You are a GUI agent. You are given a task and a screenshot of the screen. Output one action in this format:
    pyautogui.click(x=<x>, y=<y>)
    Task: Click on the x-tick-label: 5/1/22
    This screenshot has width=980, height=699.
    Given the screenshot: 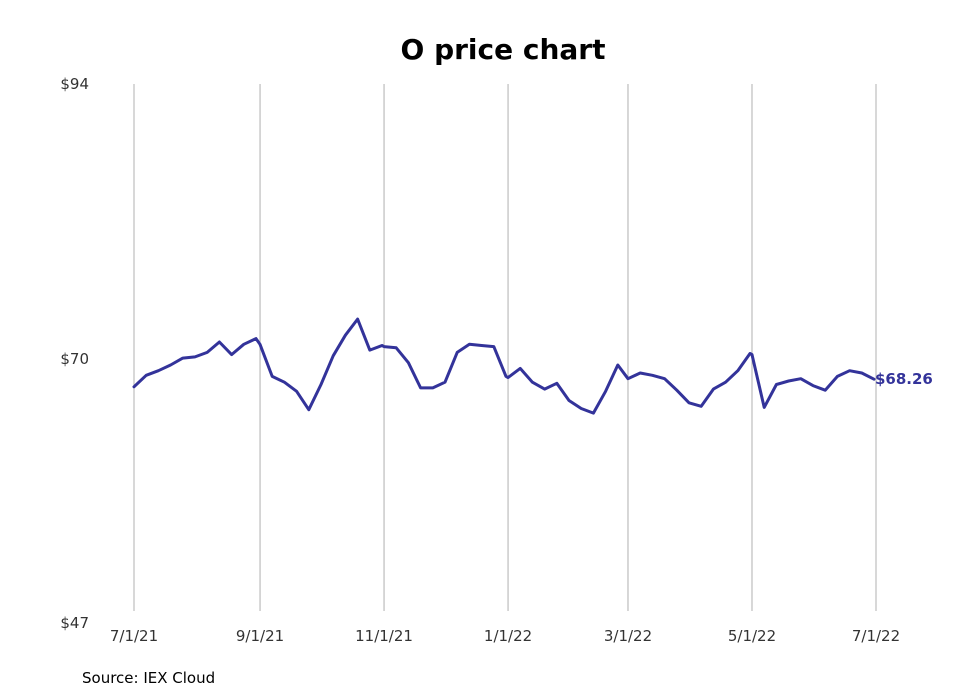 What is the action you would take?
    pyautogui.click(x=752, y=636)
    